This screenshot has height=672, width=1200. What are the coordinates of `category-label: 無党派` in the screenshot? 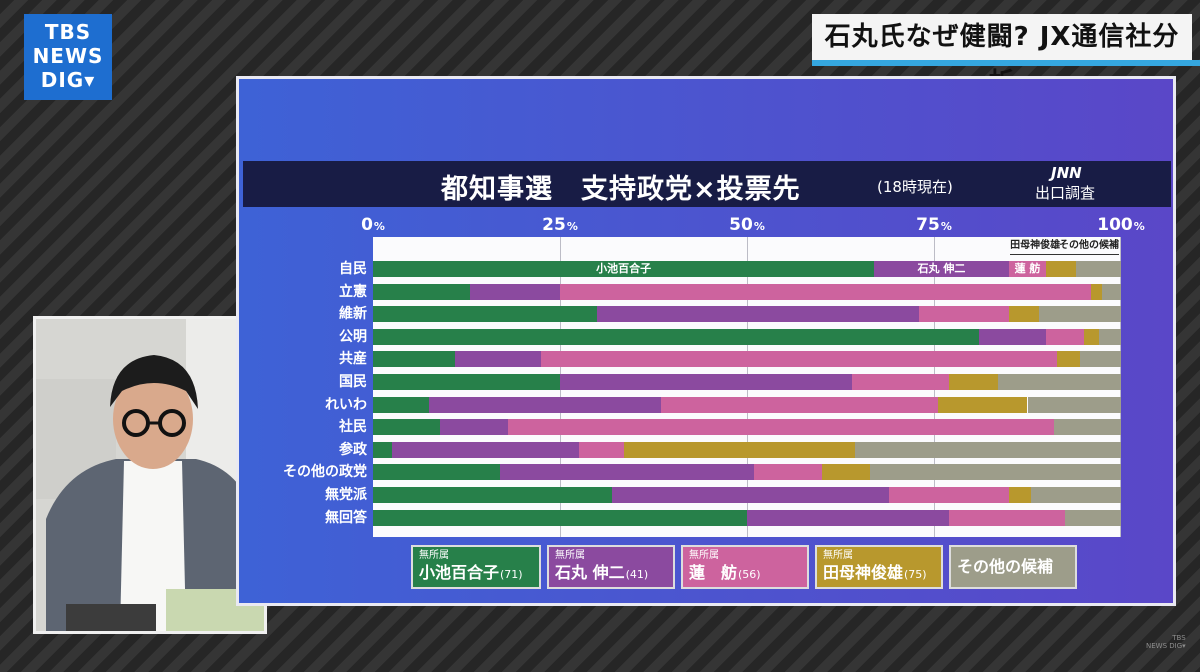 It's located at (346, 495).